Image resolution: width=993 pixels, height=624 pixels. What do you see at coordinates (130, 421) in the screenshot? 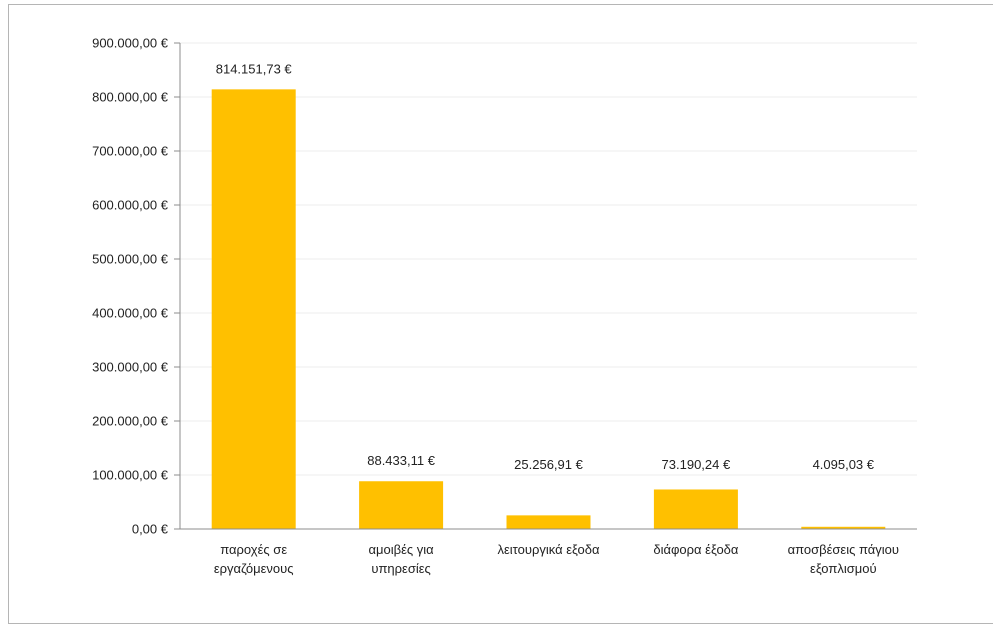
I see `y-tick-label: 200.000,00 €` at bounding box center [130, 421].